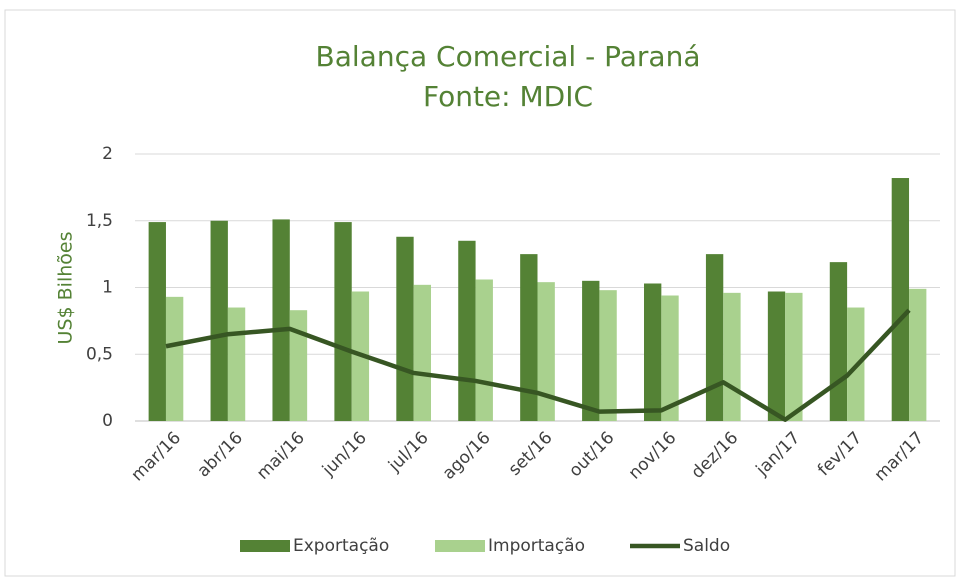 This screenshot has width=960, height=582. I want to click on legend-label: Importação, so click(536, 546).